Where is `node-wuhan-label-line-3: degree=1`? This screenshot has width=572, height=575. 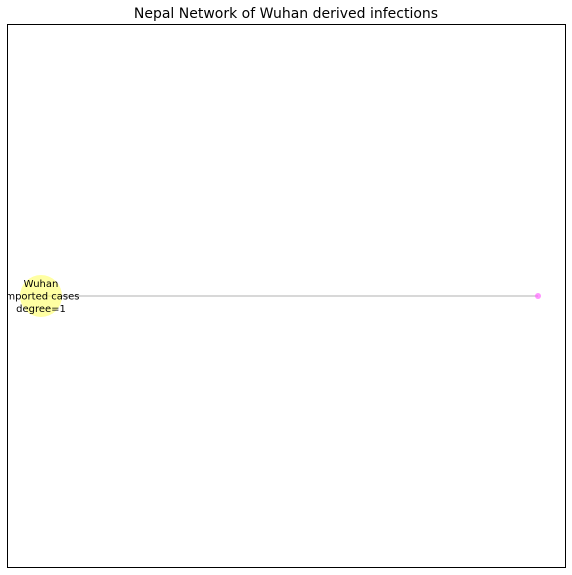
node-wuhan-label-line-3: degree=1 is located at coordinates (41, 309).